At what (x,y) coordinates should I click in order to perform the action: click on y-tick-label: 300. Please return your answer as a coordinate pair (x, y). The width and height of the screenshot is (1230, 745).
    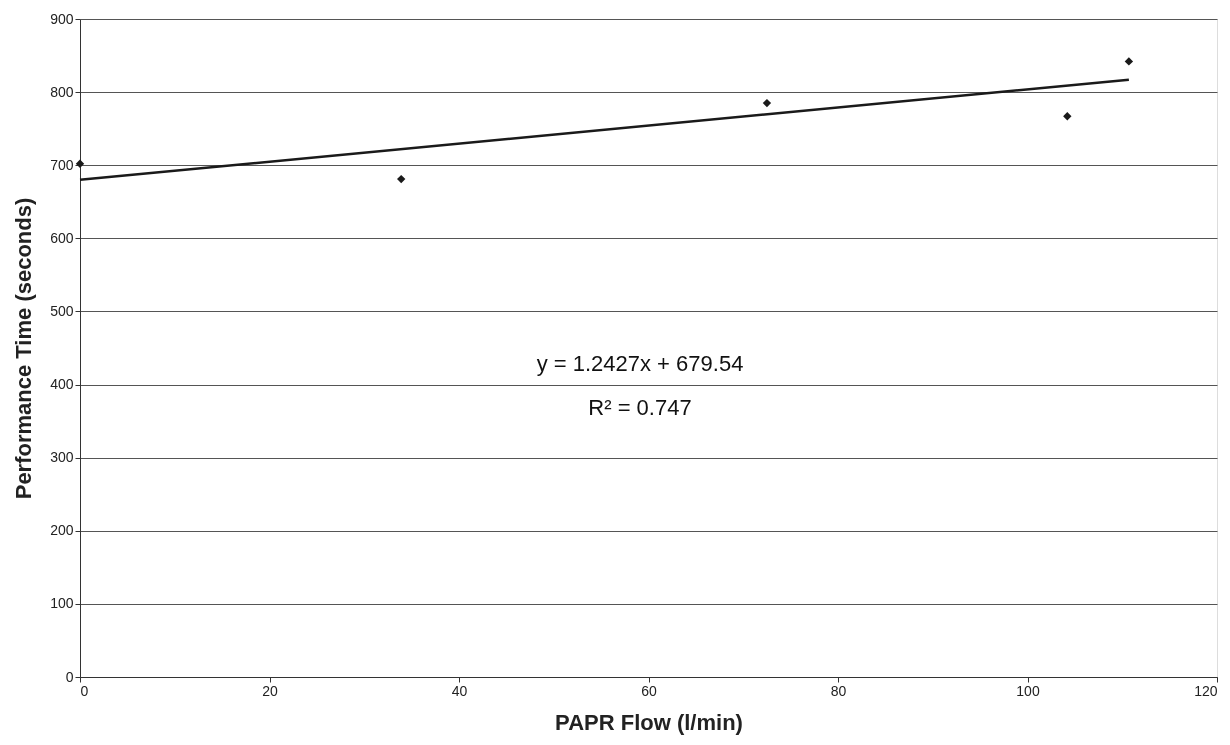
    Looking at the image, I should click on (62, 457).